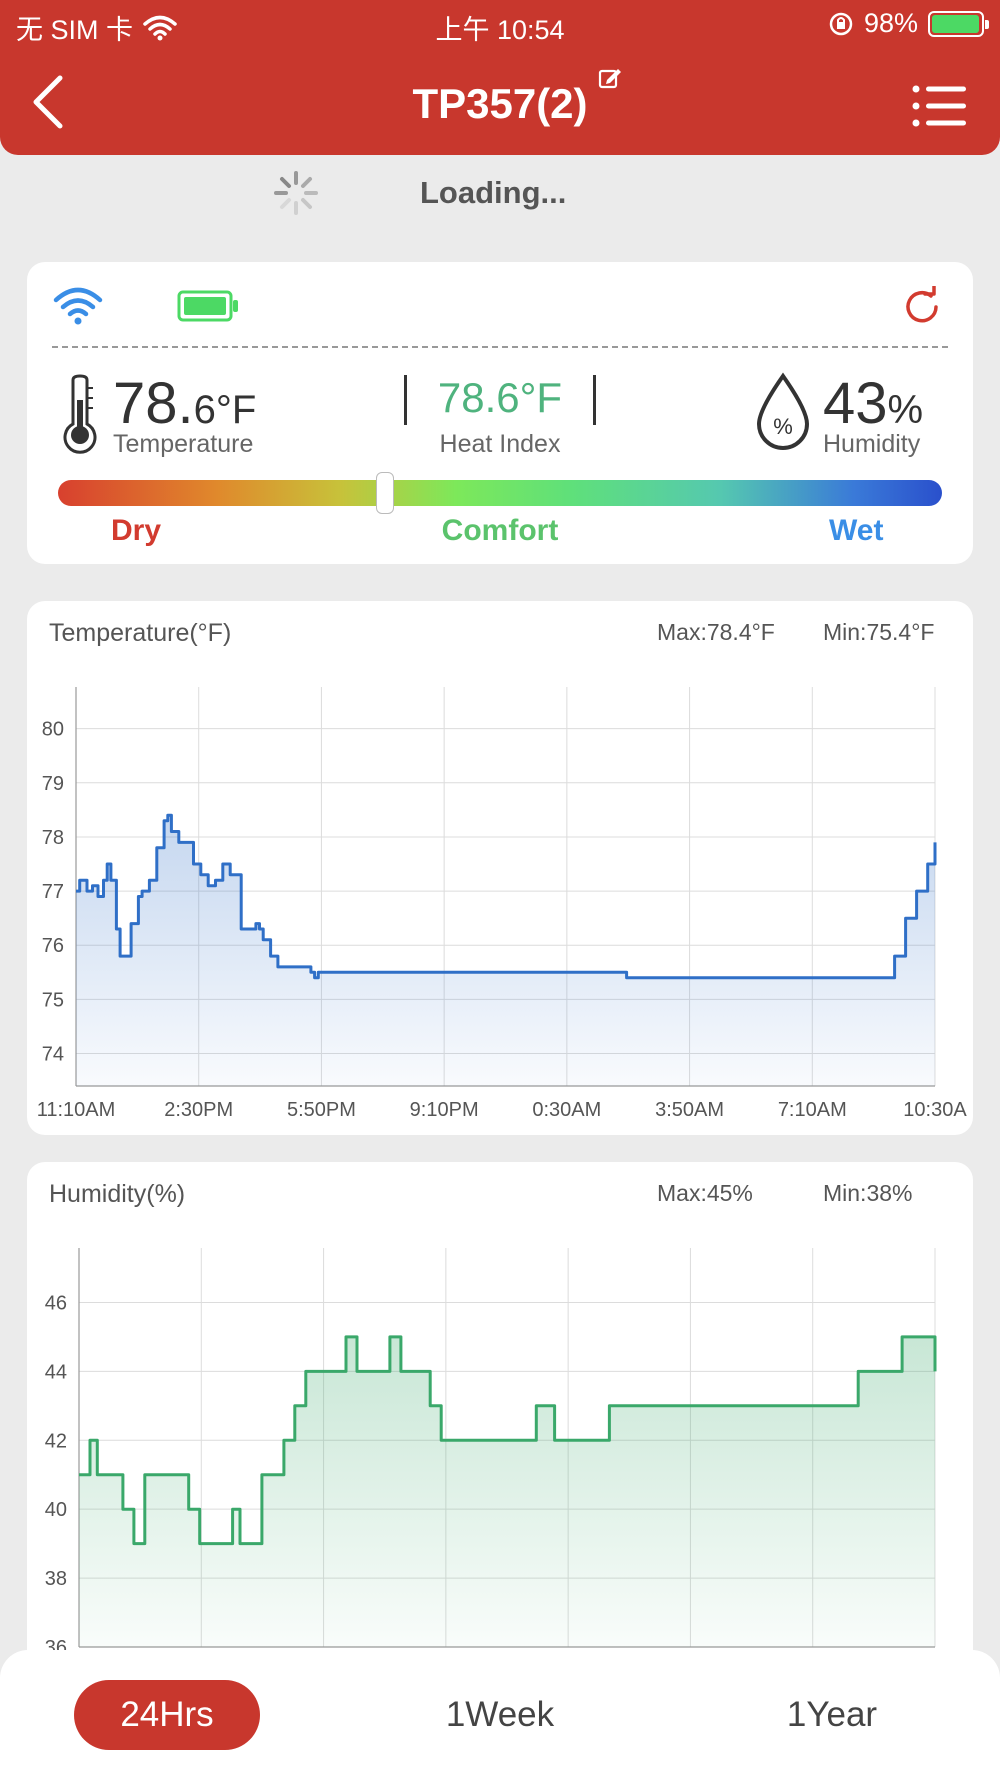 The height and width of the screenshot is (1778, 1000). I want to click on rotation-lock-icon, so click(841, 23).